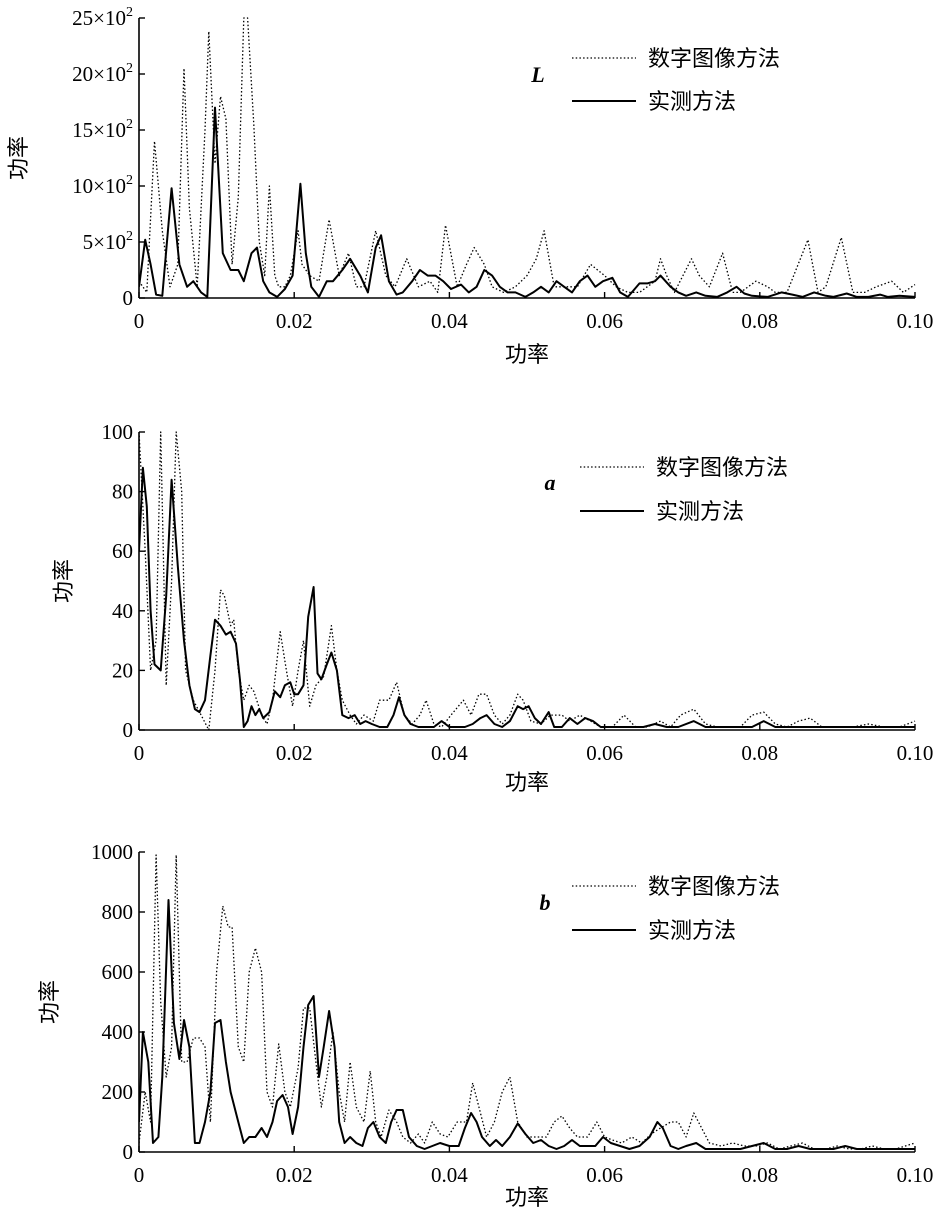 This screenshot has height=1222, width=944. I want to click on y-tick-label: 5×10², so click(108, 241).